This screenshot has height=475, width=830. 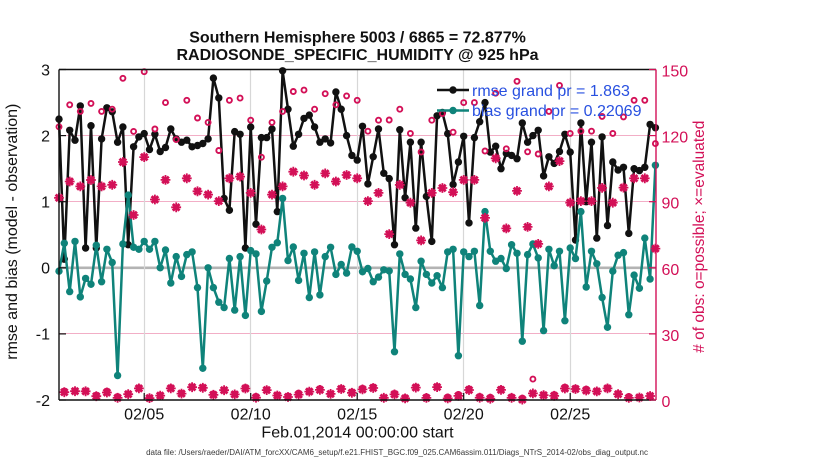 What do you see at coordinates (464, 415) in the screenshot?
I see `svg-text: 02/20` at bounding box center [464, 415].